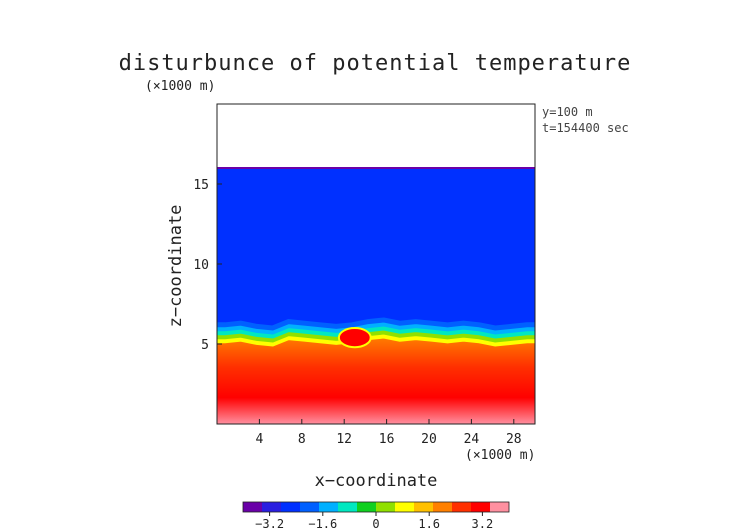 Image resolution: width=752 pixels, height=532 pixels. Describe the element at coordinates (322, 524) in the screenshot. I see `colorbar-tick-label: −1.6` at that location.